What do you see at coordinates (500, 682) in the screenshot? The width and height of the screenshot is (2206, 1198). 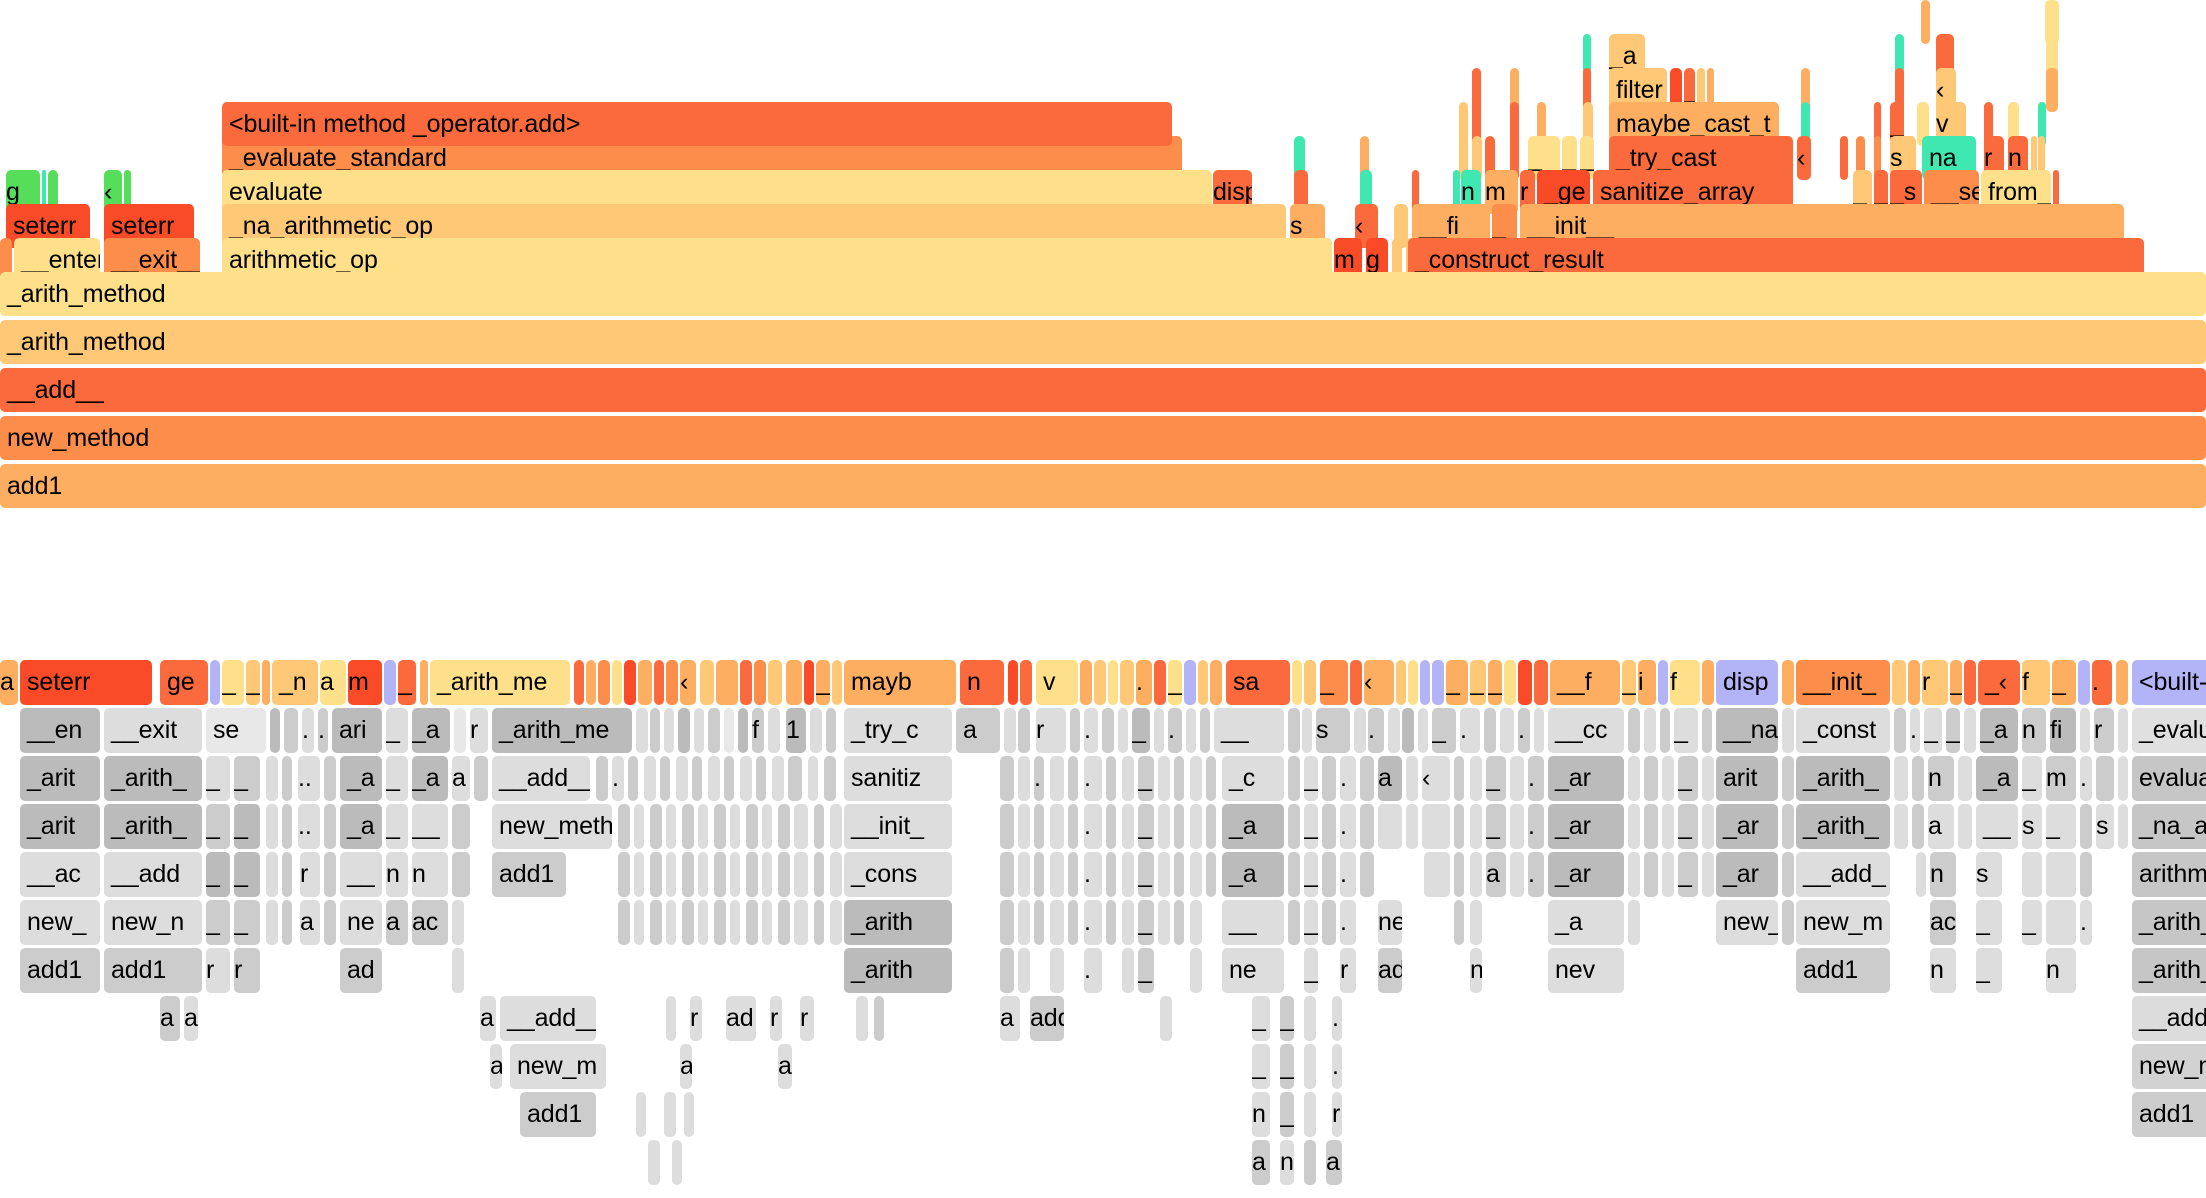 I see `flame-frame: _arith_me` at bounding box center [500, 682].